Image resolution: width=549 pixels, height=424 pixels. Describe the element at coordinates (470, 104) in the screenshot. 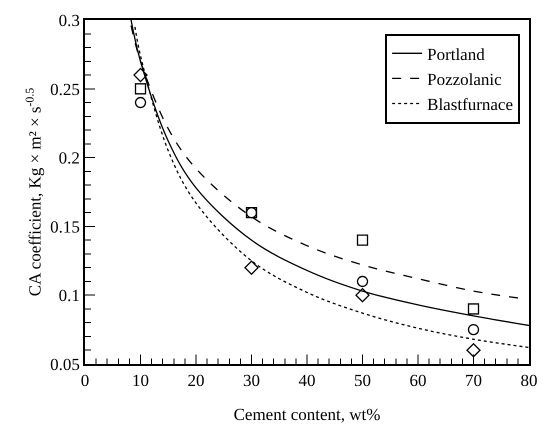

I see `legend-label: Blastfurnace` at that location.